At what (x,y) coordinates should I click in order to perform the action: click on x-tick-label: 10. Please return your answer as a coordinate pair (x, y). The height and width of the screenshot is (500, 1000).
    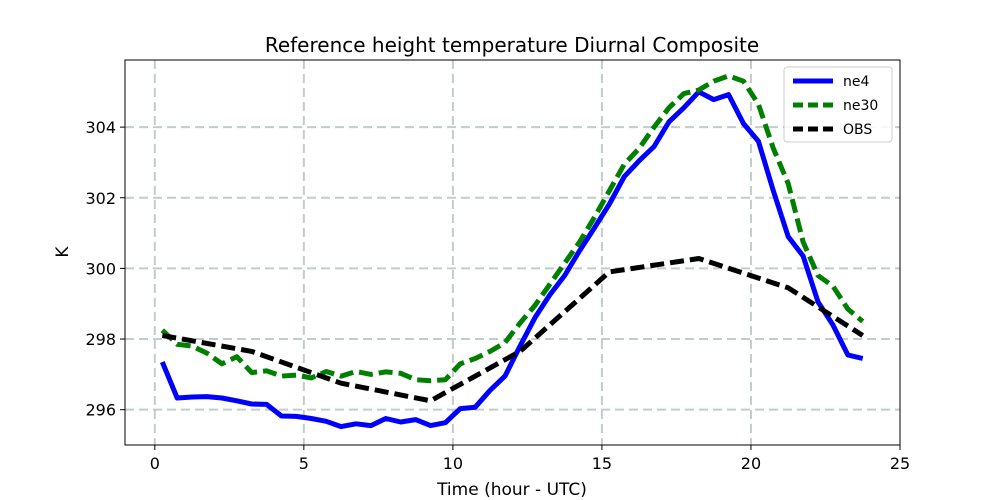
    Looking at the image, I should click on (453, 463).